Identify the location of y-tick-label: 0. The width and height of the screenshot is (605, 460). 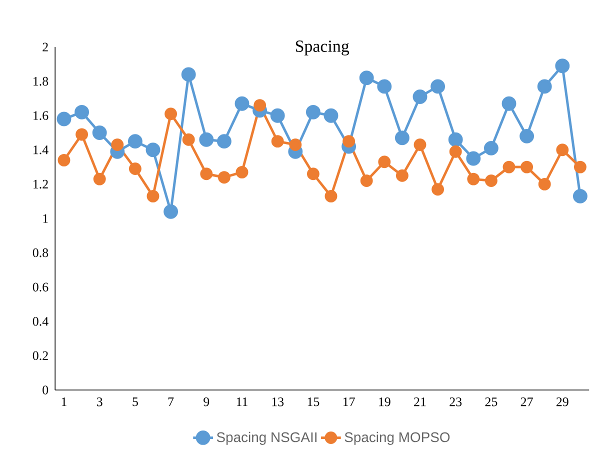
(45, 390).